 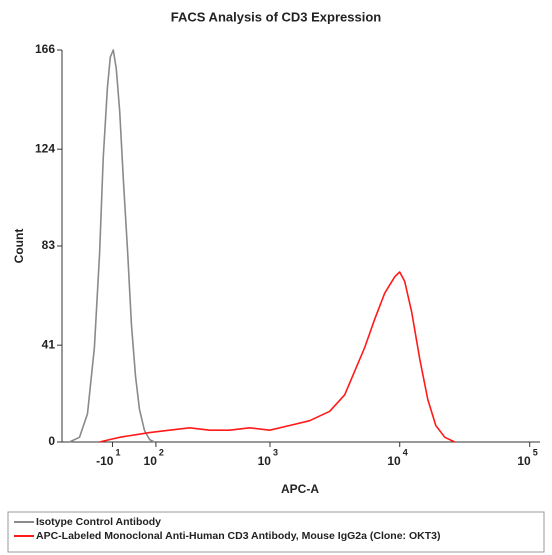 What do you see at coordinates (45, 49) in the screenshot?
I see `y-tick-label: 166` at bounding box center [45, 49].